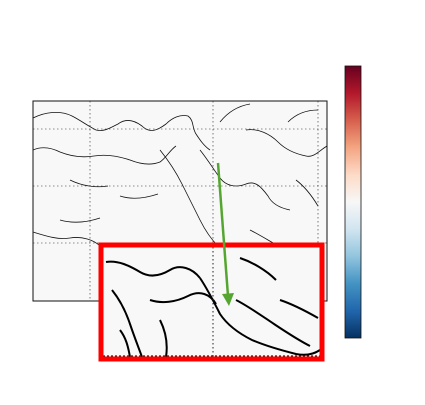 This screenshot has height=405, width=425. I want to click on zoom-coastlines, so click(212, 307).